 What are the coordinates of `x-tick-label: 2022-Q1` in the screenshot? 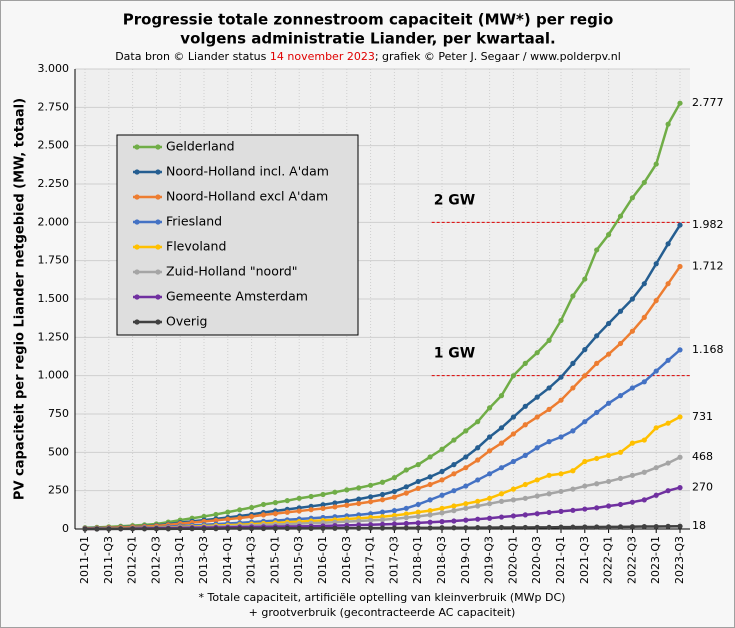 It's located at (608, 560).